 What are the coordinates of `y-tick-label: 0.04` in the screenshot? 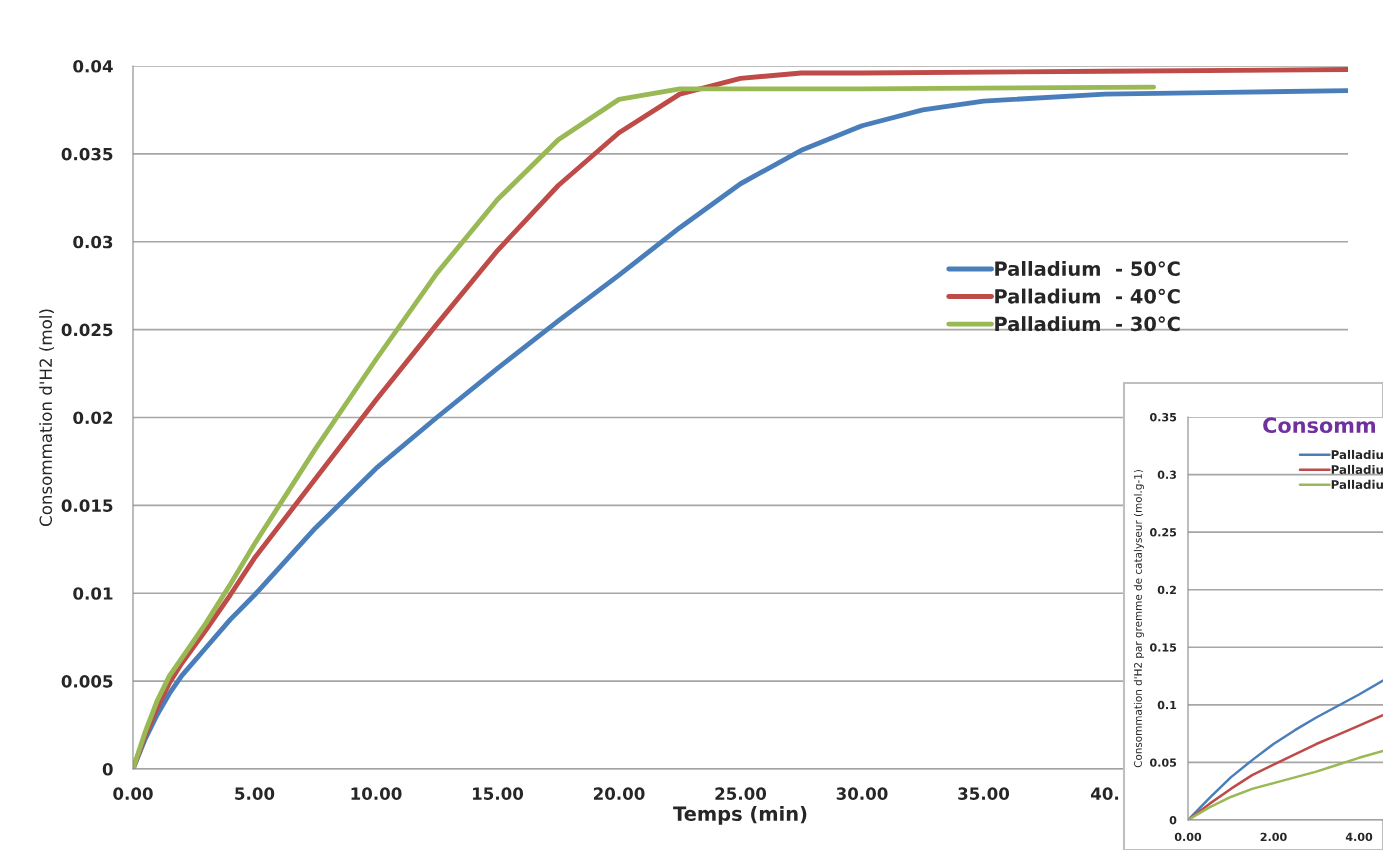 It's located at (93, 66).